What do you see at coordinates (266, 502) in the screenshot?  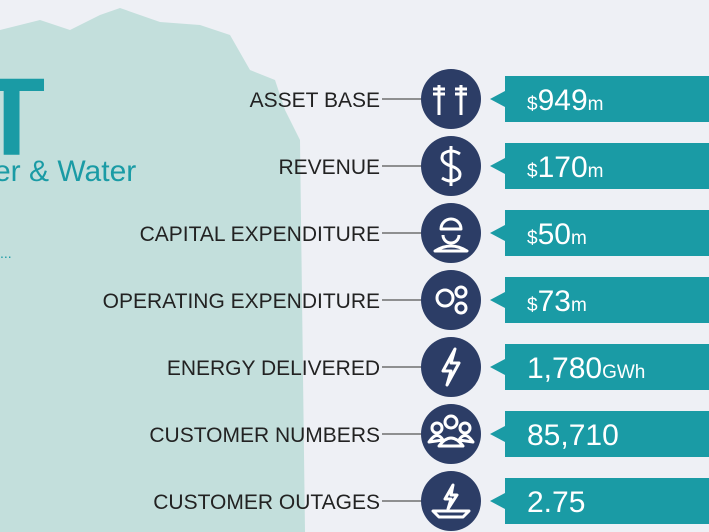 I see `row-label: CUSTOMER OUTAGES` at bounding box center [266, 502].